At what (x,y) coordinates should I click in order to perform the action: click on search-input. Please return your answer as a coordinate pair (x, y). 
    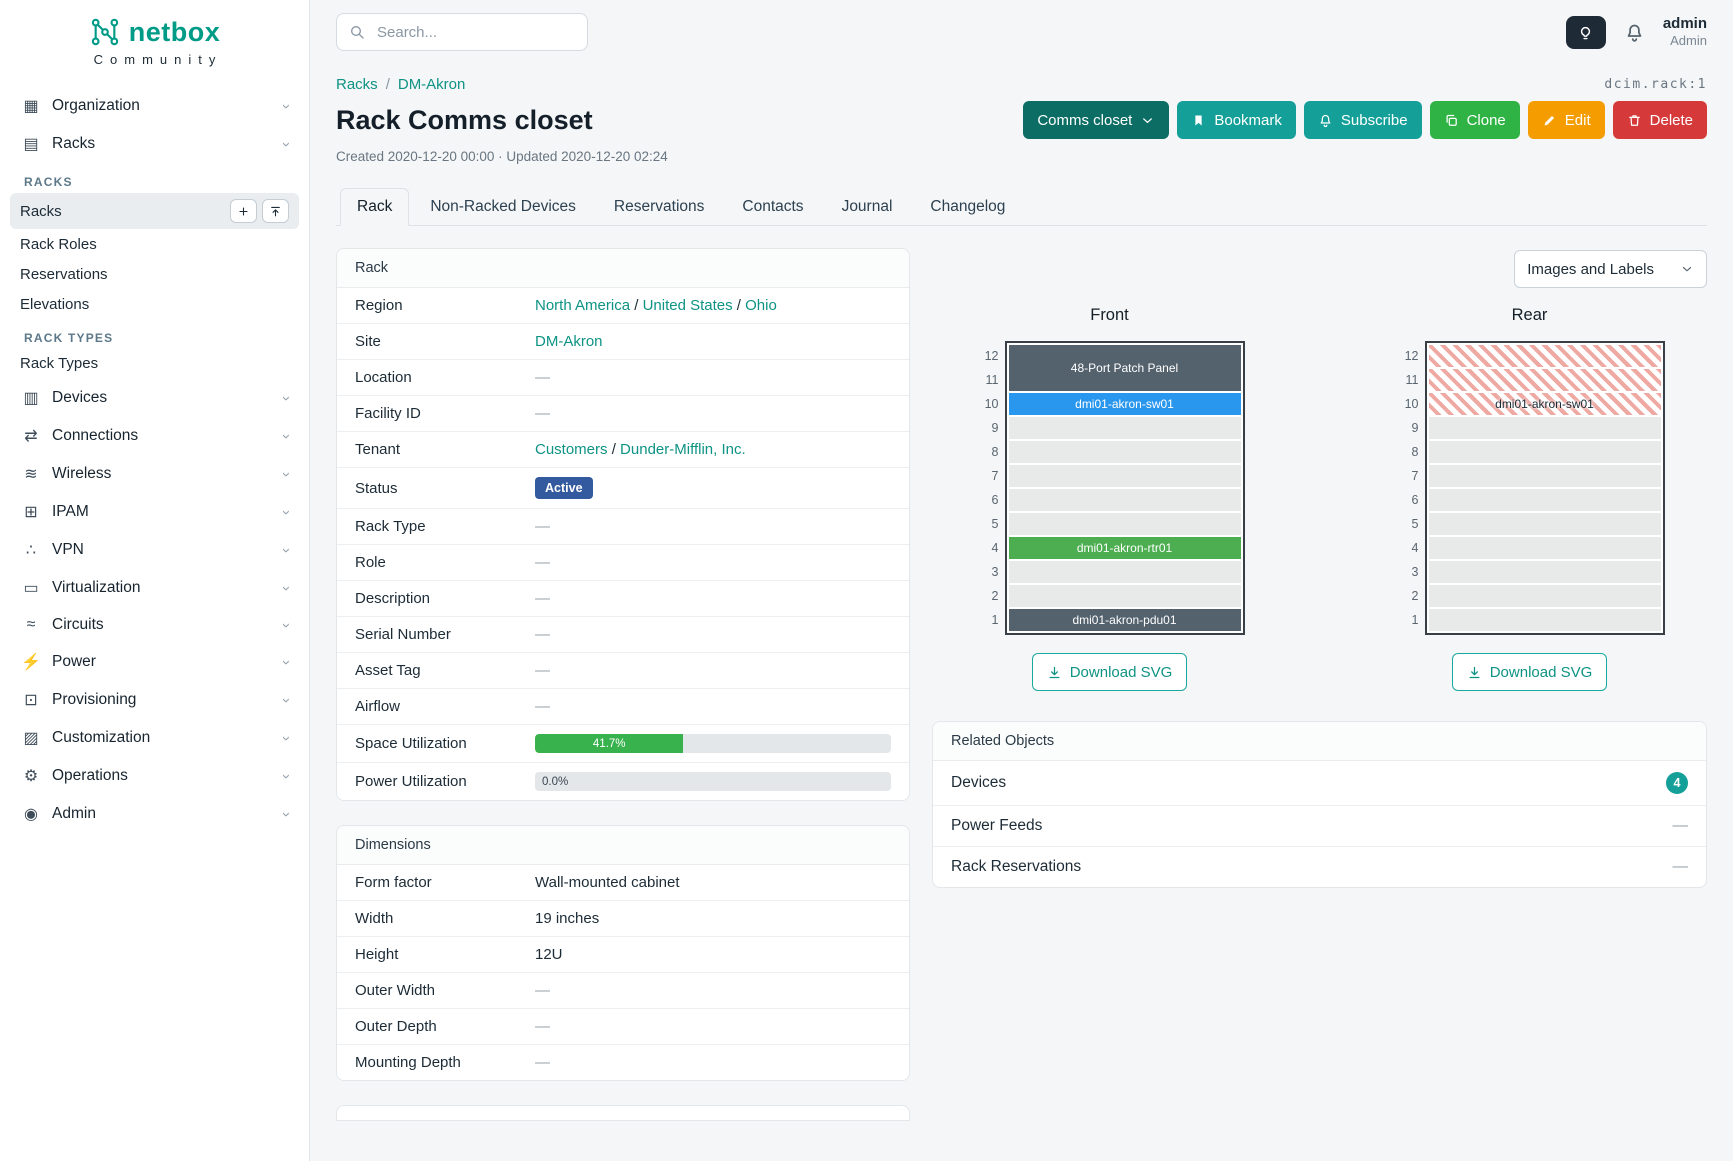
    Looking at the image, I should click on (475, 32).